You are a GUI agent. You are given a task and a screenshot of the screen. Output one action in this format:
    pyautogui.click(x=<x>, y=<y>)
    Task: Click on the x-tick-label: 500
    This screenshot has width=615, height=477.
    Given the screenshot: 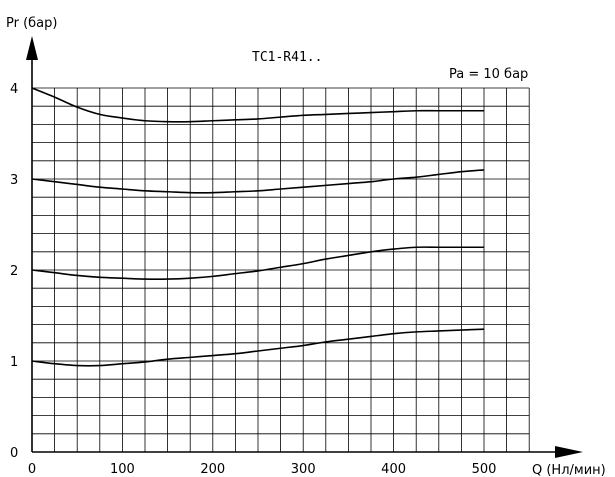 What is the action you would take?
    pyautogui.click(x=484, y=469)
    